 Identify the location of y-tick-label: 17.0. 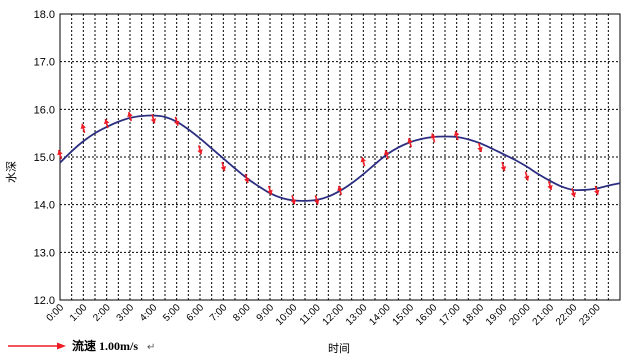
(44, 63).